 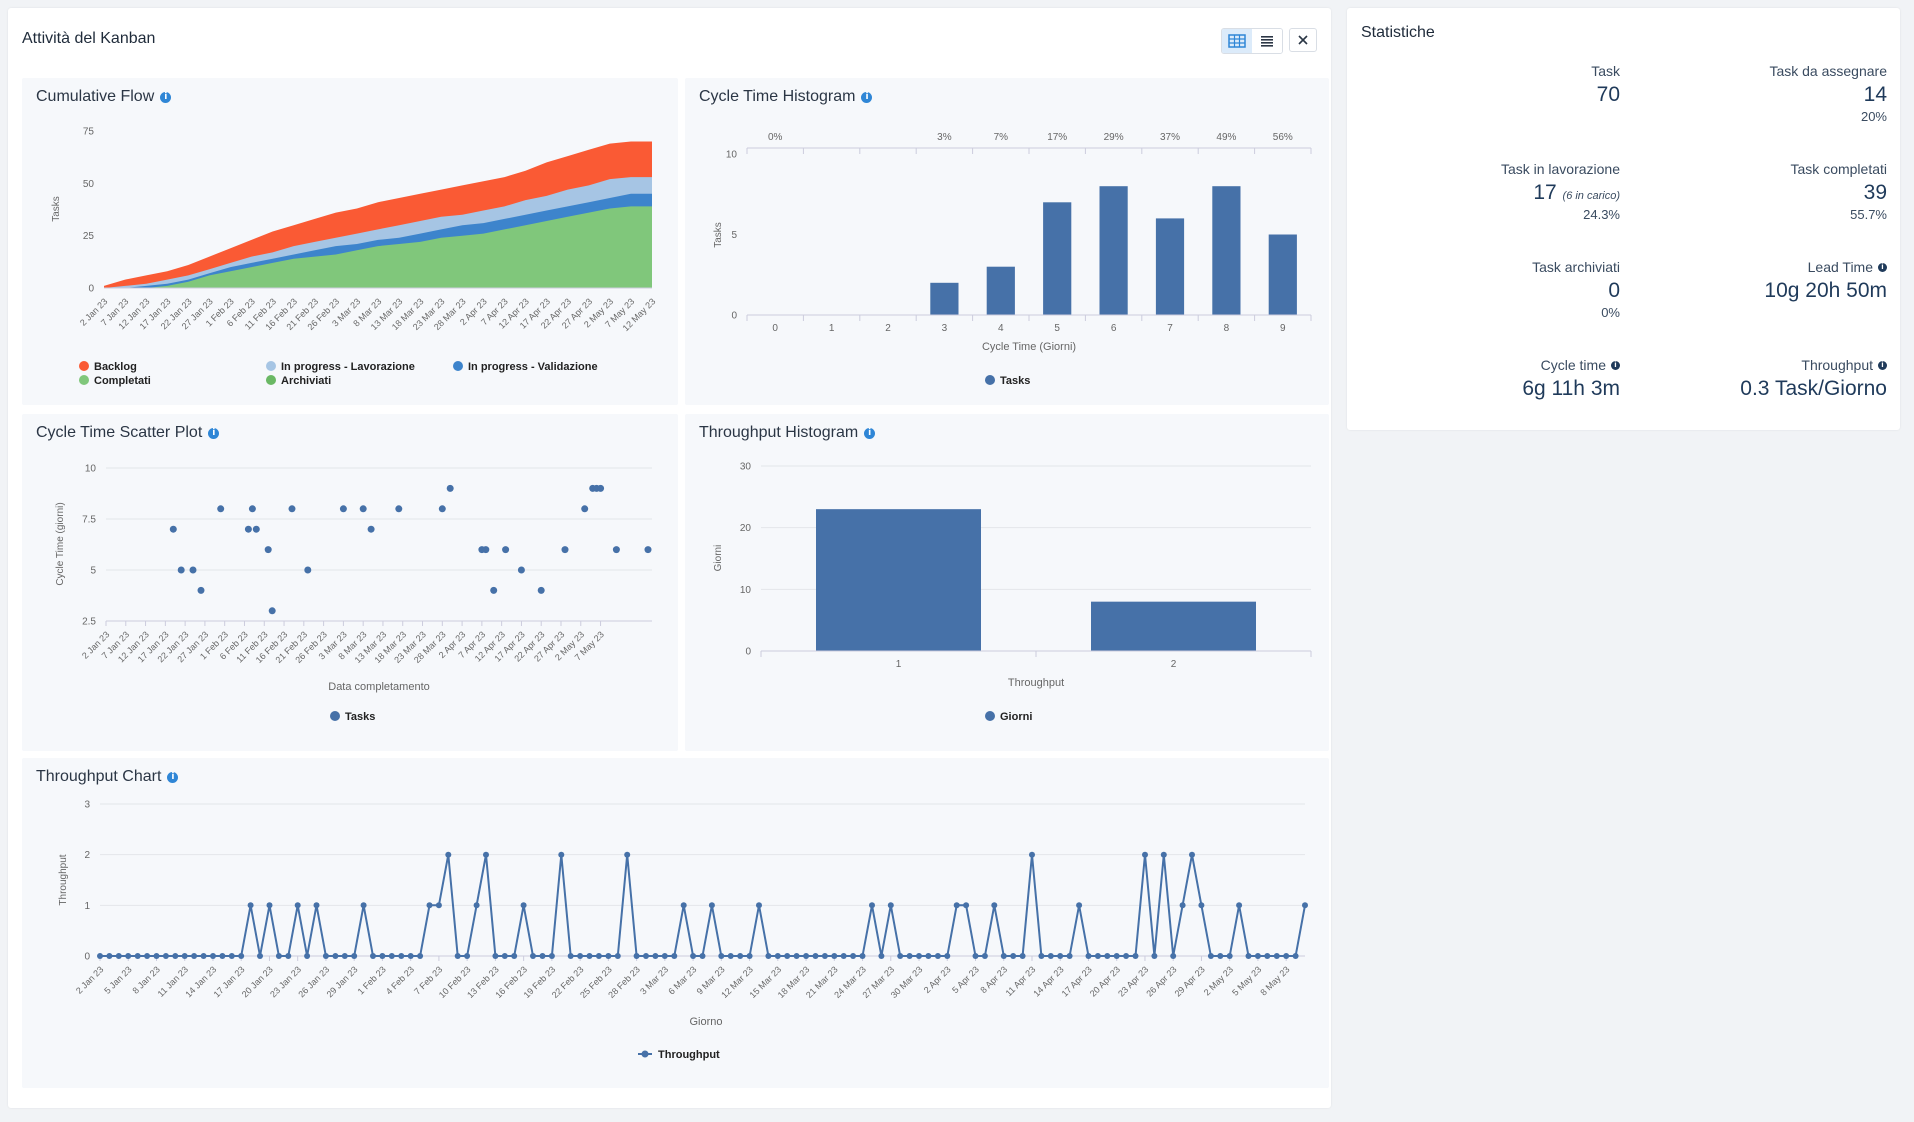 I want to click on stat-note: (6 in carico), so click(x=1591, y=196).